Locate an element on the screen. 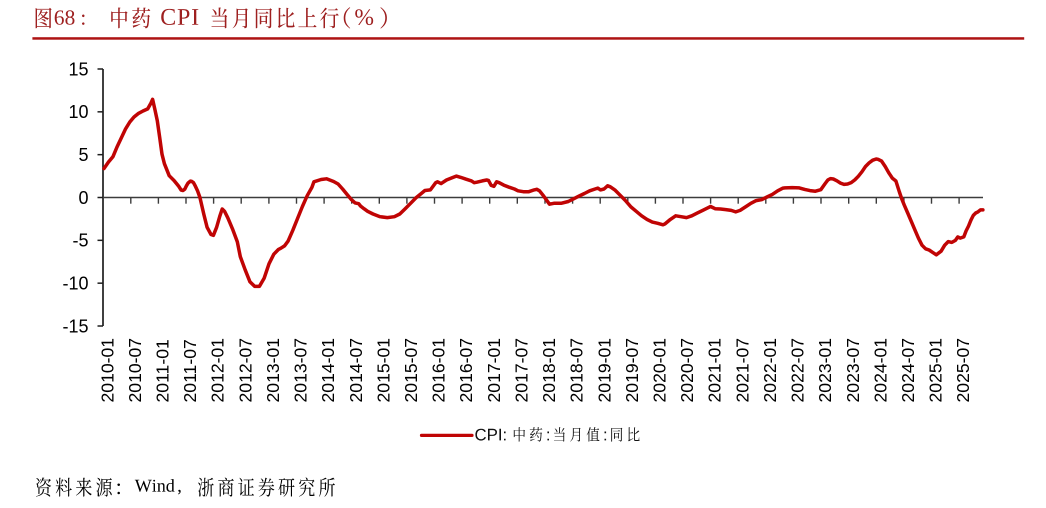 This screenshot has height=508, width=1046. svg-text: 2014-07 is located at coordinates (356, 370).